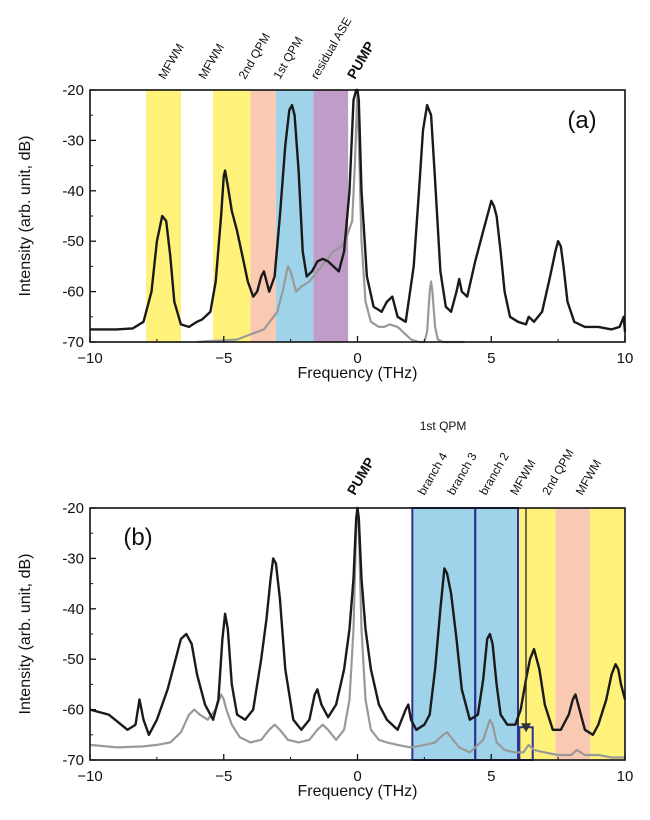 This screenshot has height=820, width=650. What do you see at coordinates (137, 537) in the screenshot?
I see `panel-label: (b)` at bounding box center [137, 537].